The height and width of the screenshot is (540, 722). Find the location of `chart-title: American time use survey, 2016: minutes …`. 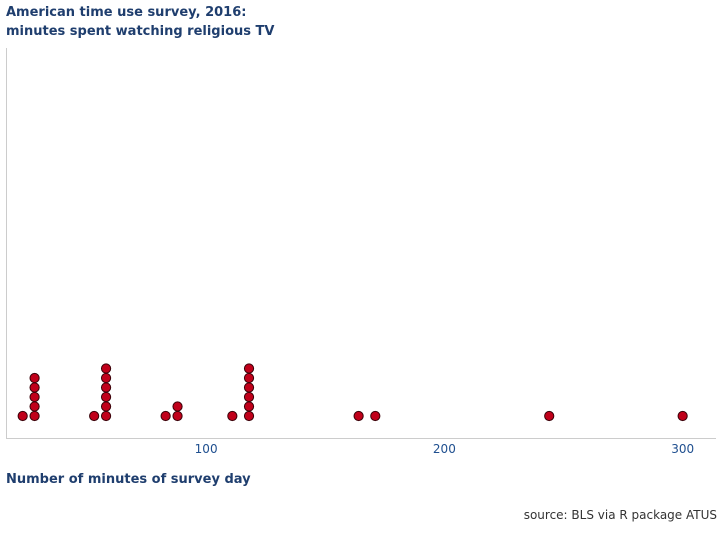

chart-title: American time use survey, 2016: minutes … is located at coordinates (140, 22).